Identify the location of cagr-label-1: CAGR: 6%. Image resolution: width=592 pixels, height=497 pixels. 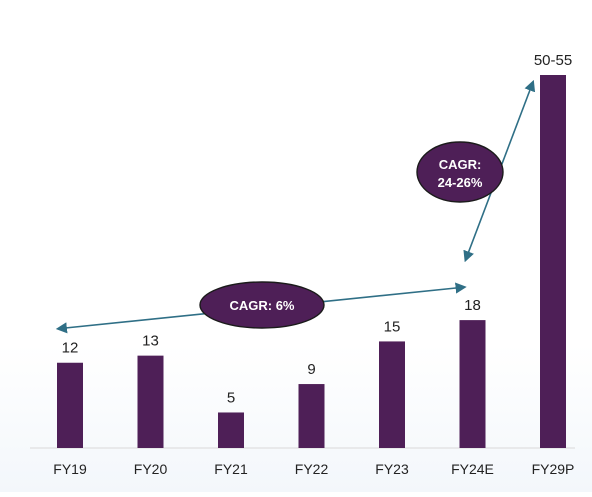
(261, 305).